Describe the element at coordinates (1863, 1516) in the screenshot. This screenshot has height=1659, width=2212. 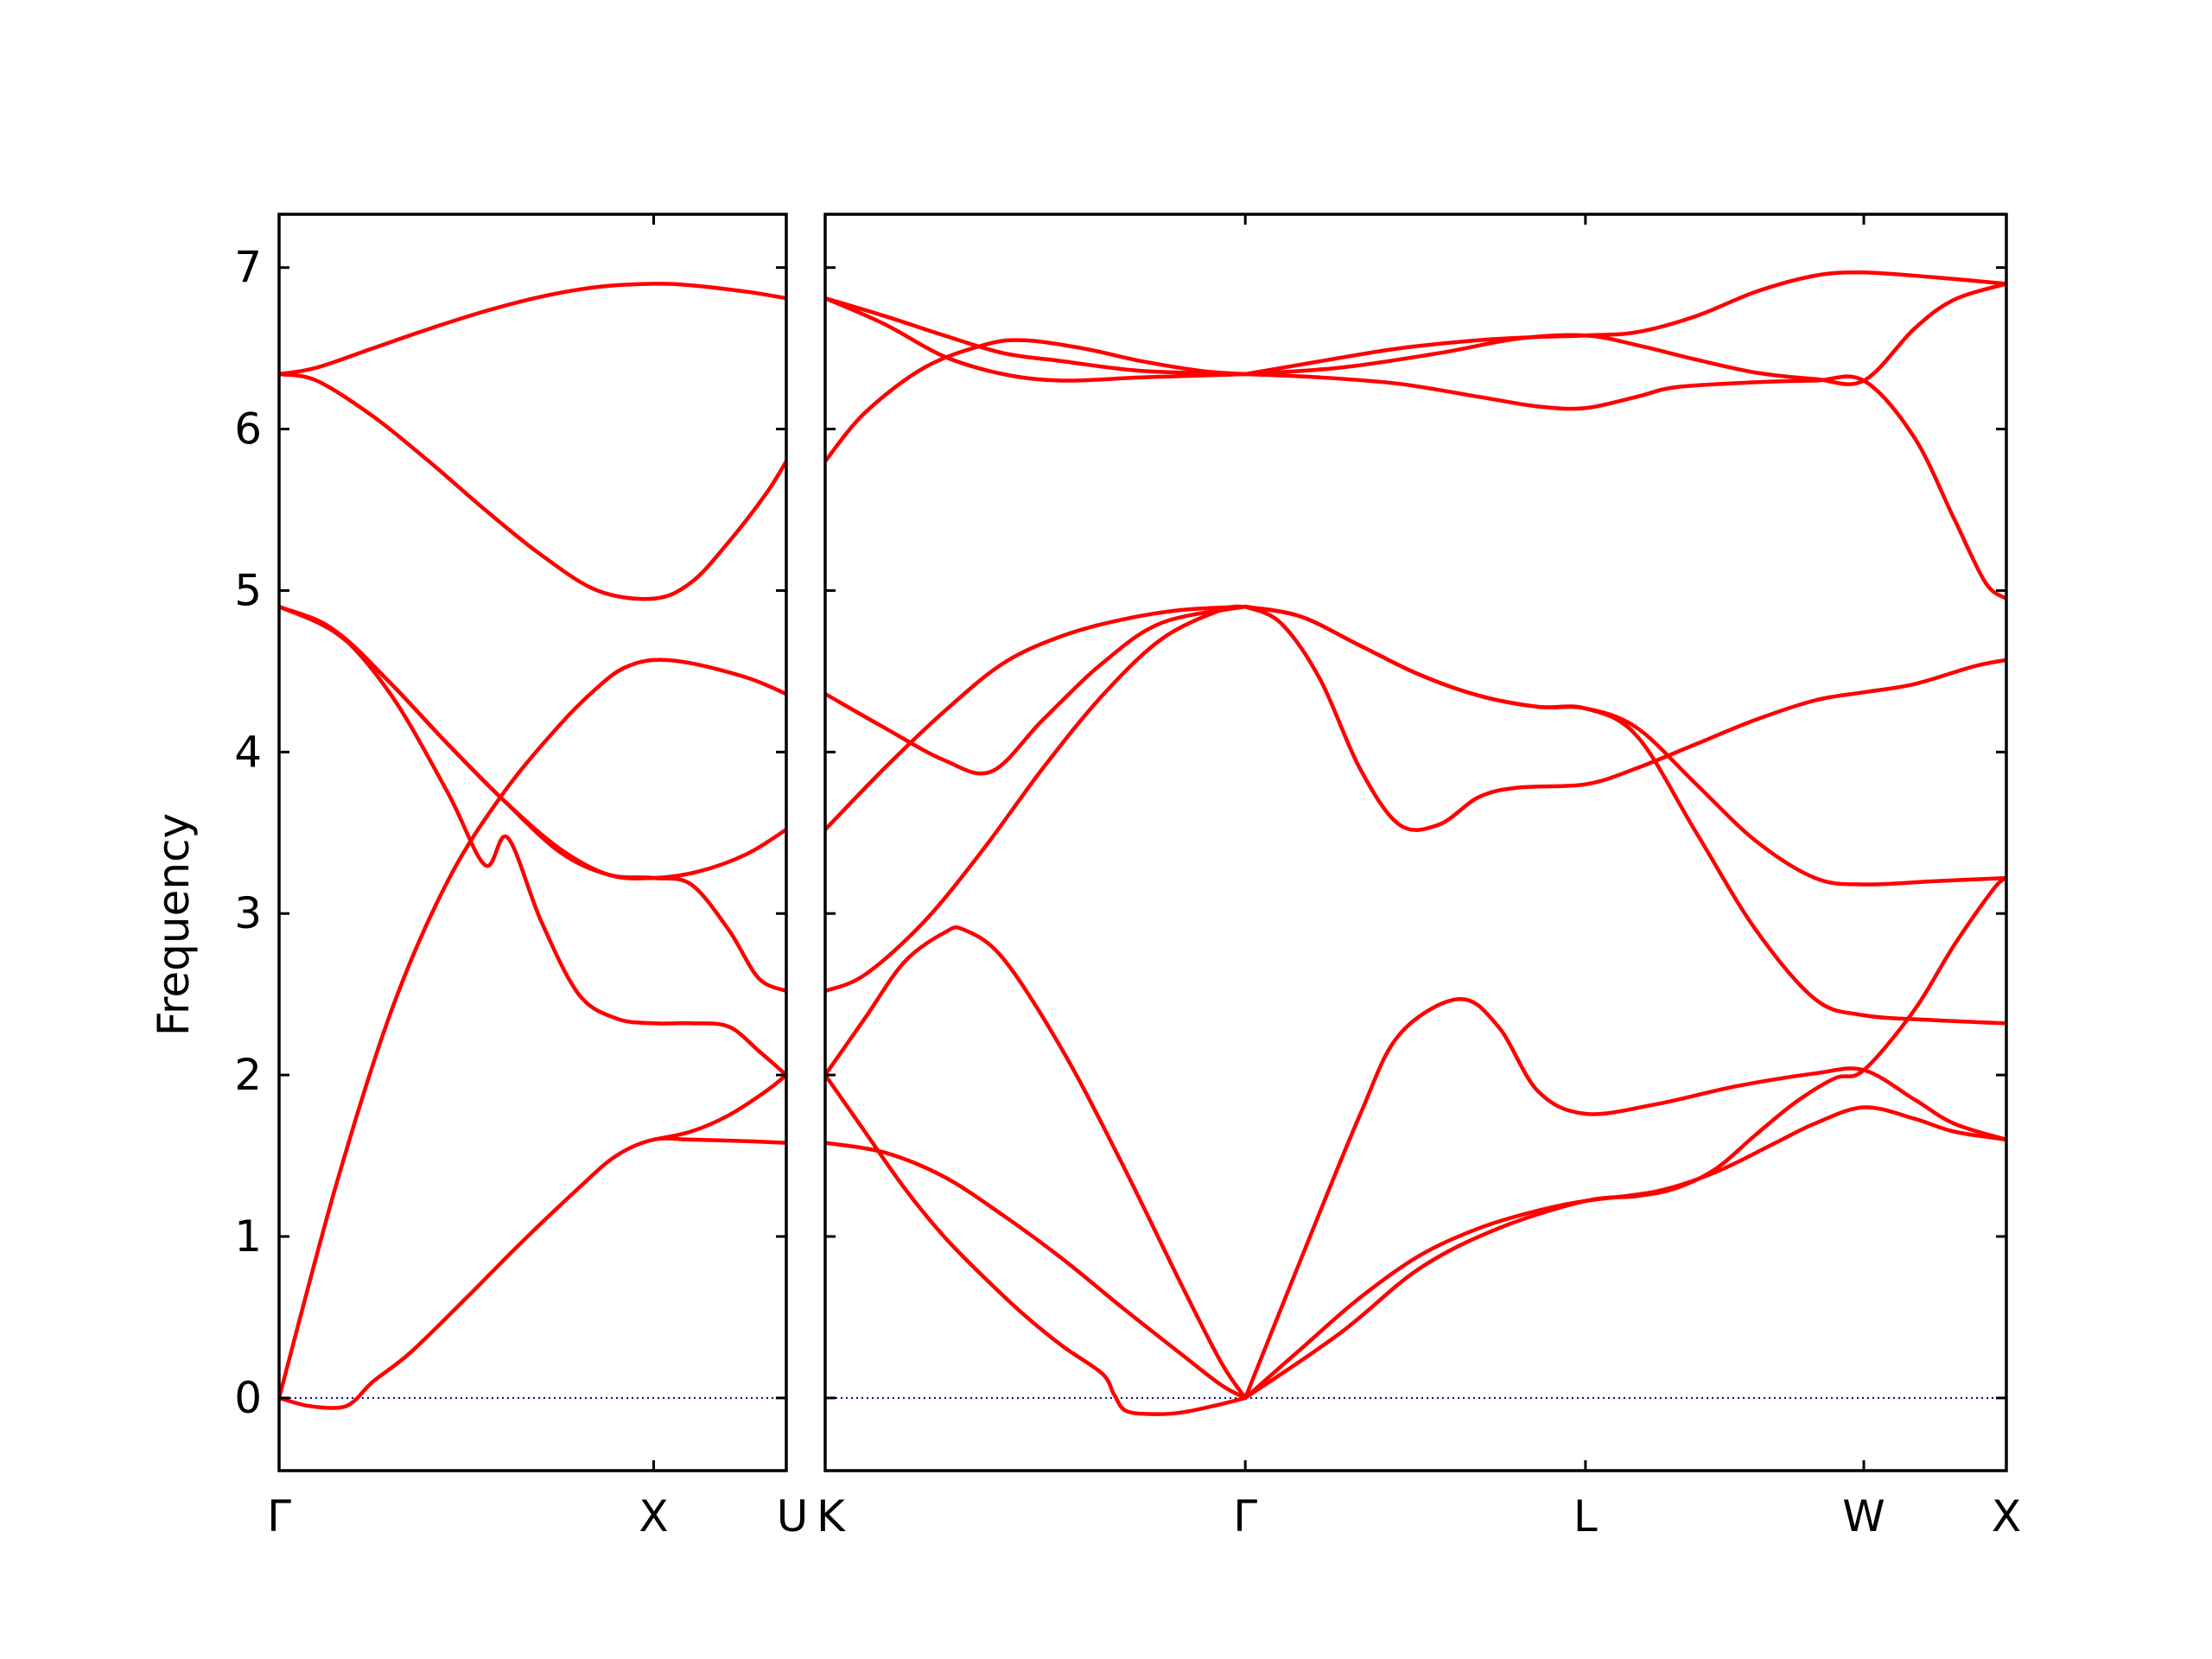
I see `x-tick-label: W` at that location.